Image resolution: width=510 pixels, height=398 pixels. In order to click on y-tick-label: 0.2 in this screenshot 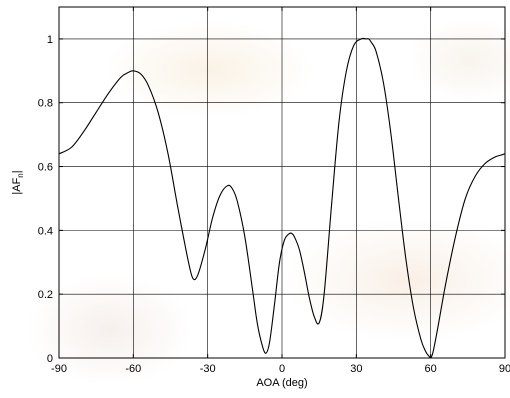, I will do `click(45, 295)`.